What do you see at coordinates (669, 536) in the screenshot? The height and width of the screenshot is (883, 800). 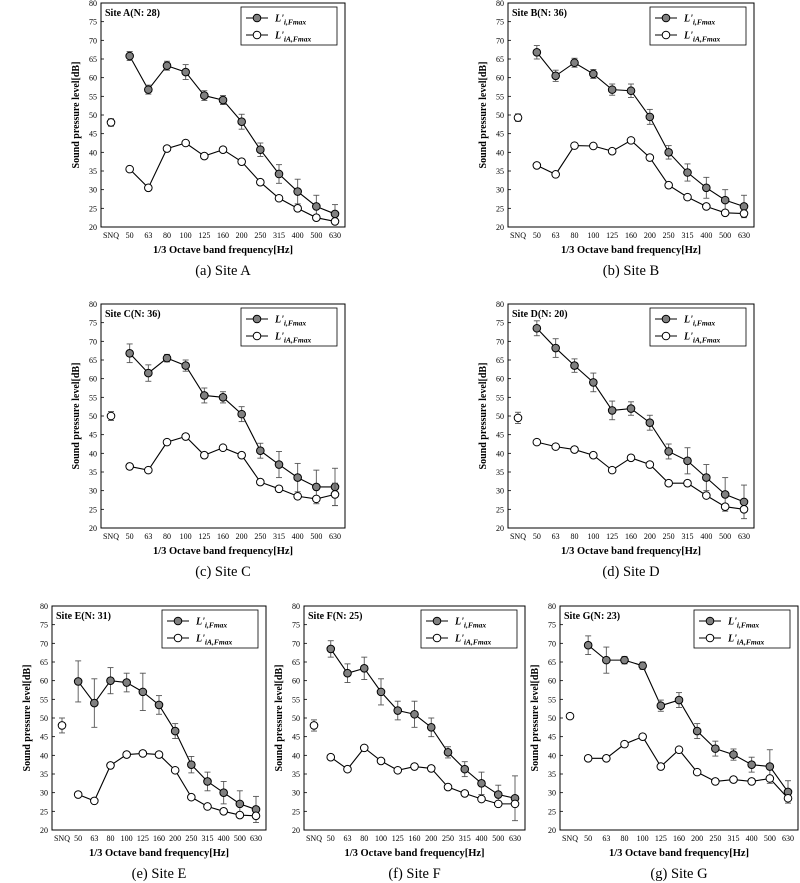 I see `x-tick-label: 250` at bounding box center [669, 536].